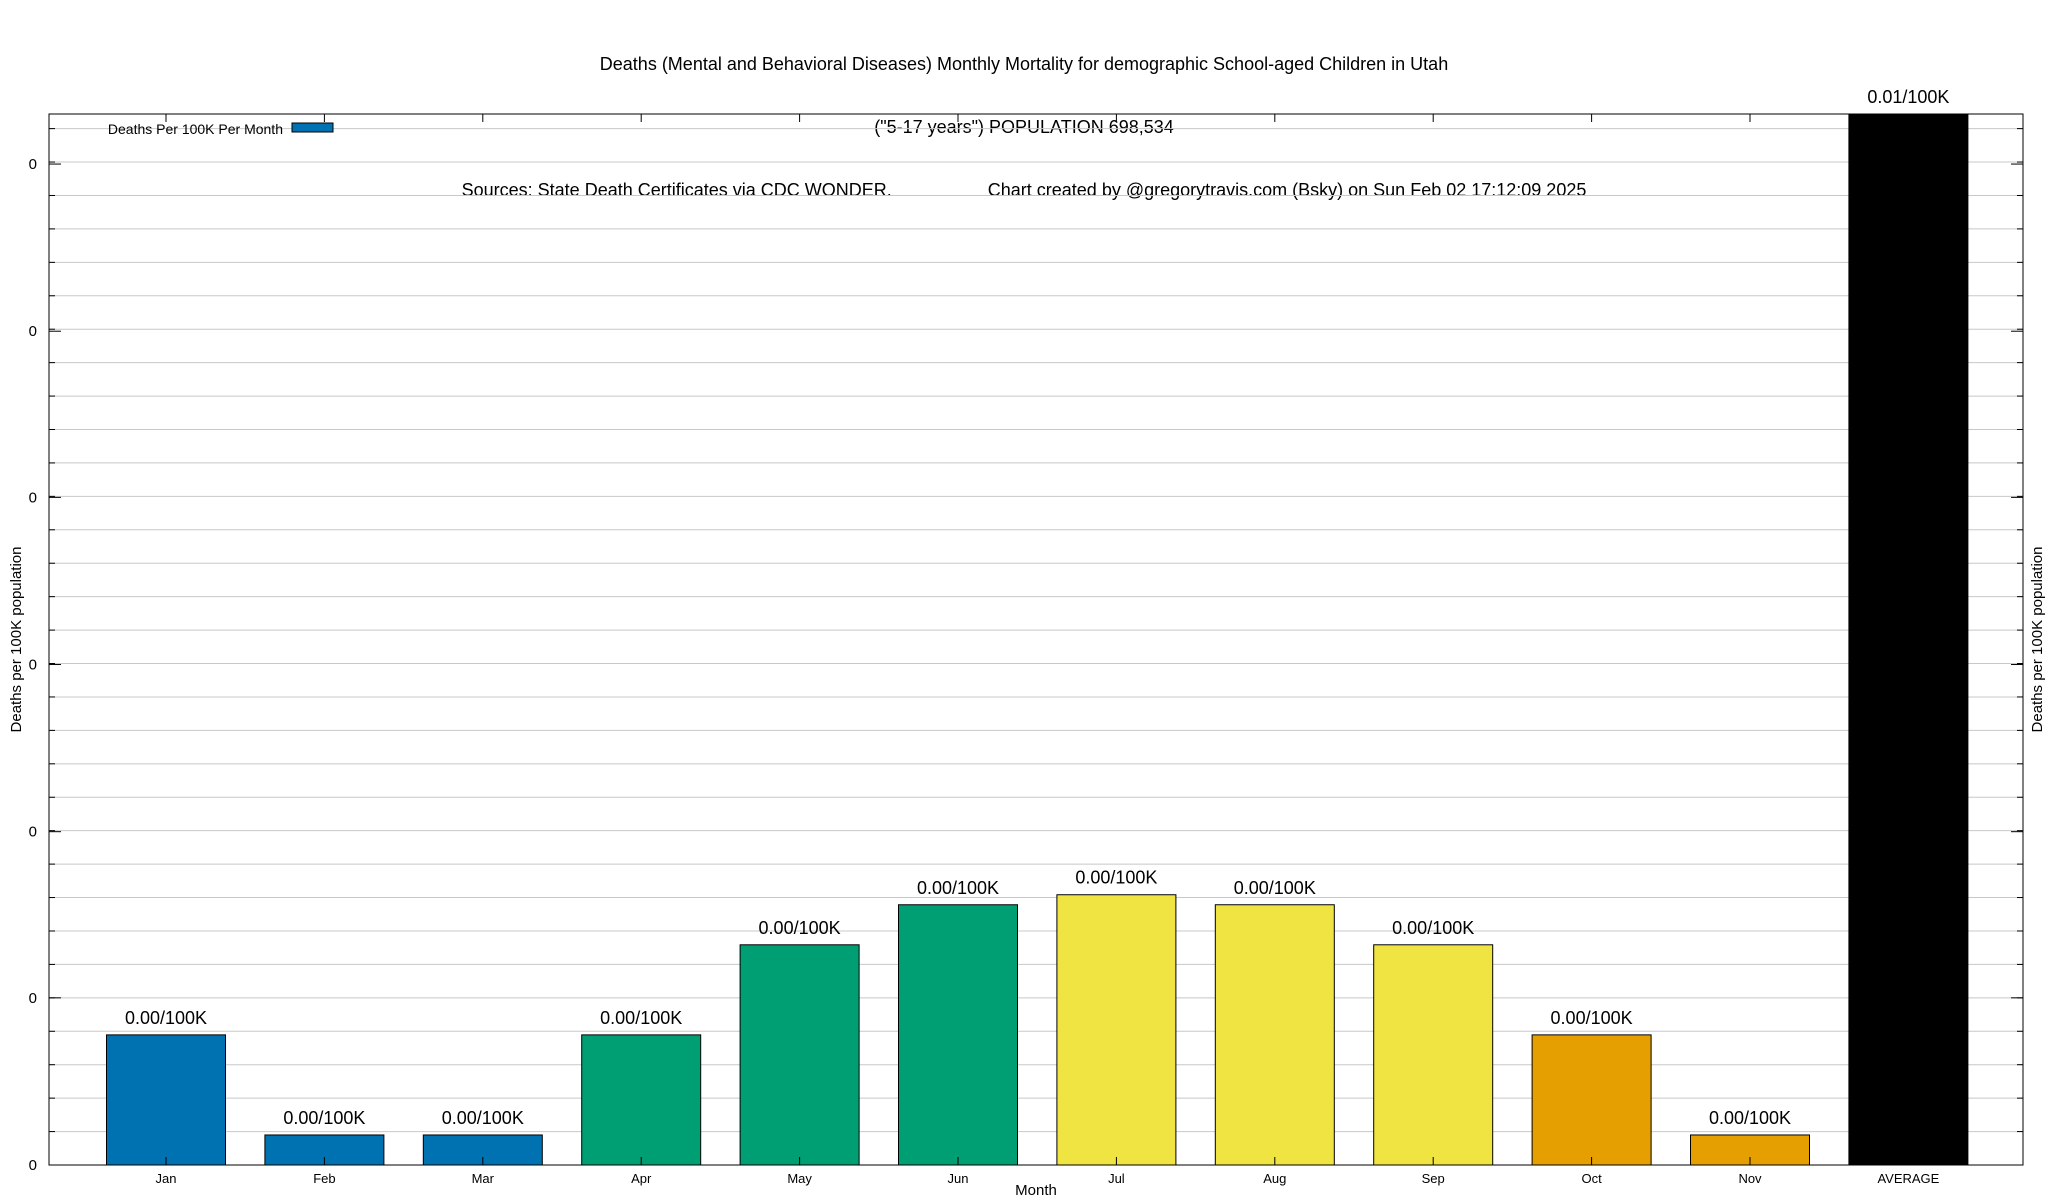 The height and width of the screenshot is (1200, 2048). Describe the element at coordinates (1750, 1118) in the screenshot. I see `data-label-nov: 0.00/100K` at that location.